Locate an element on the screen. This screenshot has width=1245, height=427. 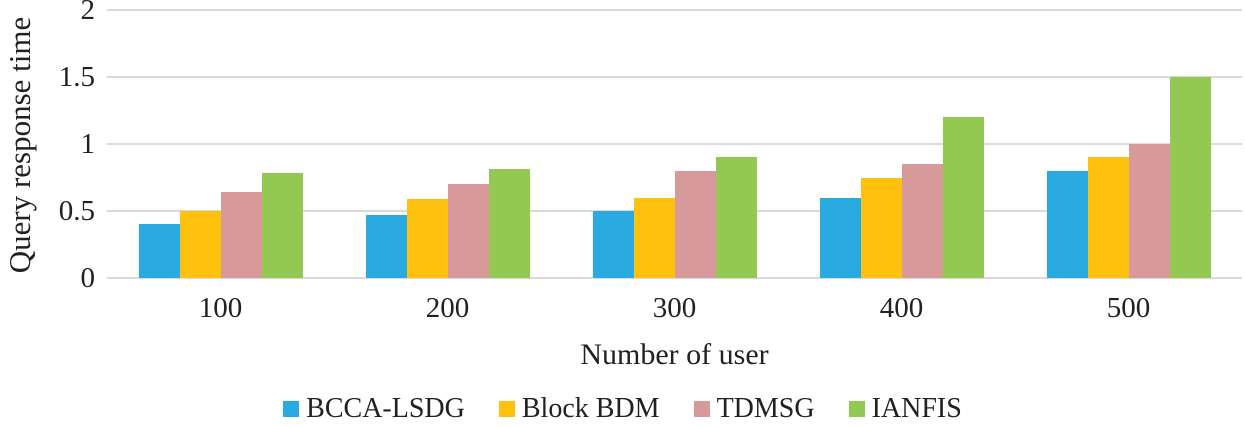
legend-item: BCCA-LSDG is located at coordinates (374, 409).